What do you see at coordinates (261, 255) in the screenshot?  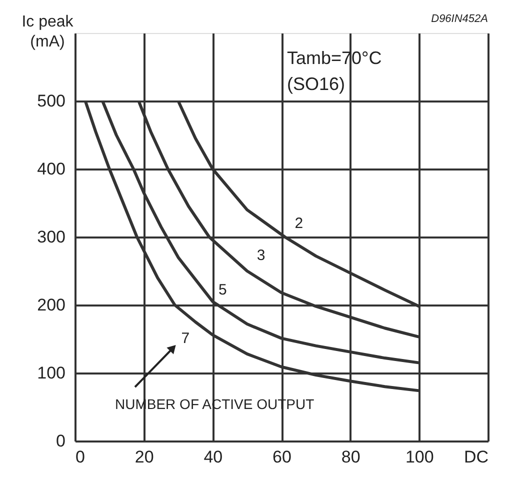 I see `series-label: 3` at bounding box center [261, 255].